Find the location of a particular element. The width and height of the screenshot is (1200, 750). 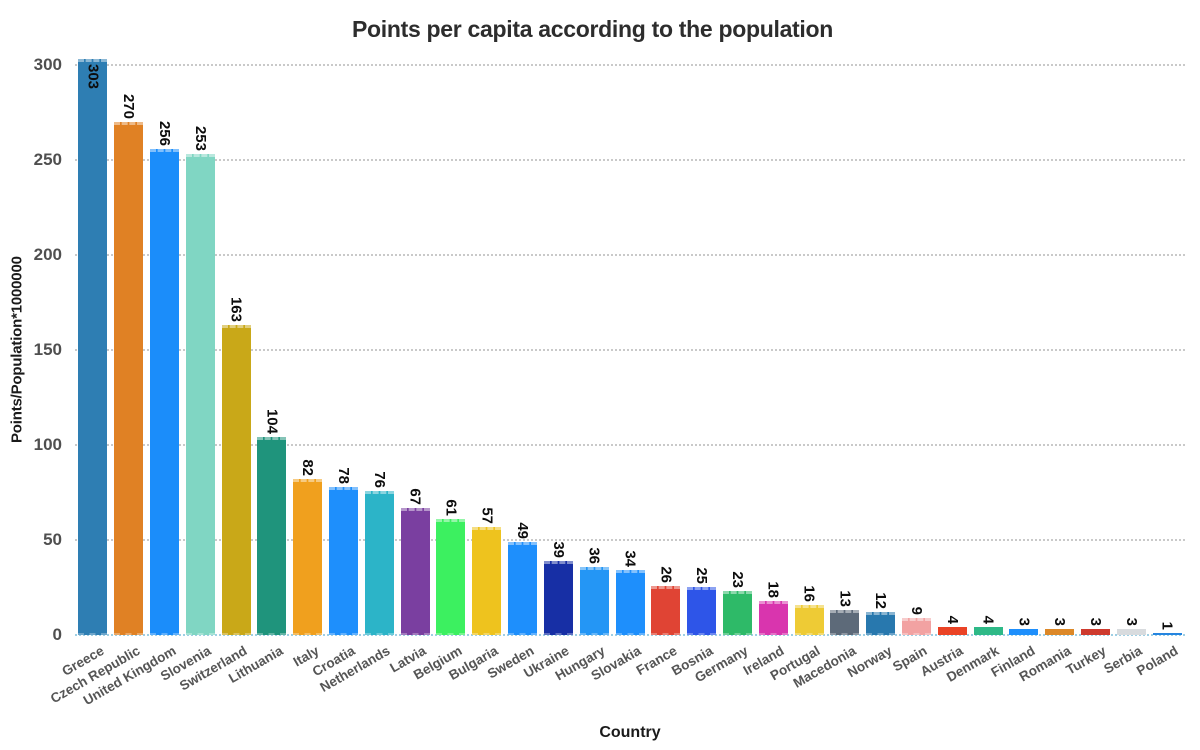

bar-serbia is located at coordinates (1131, 632).